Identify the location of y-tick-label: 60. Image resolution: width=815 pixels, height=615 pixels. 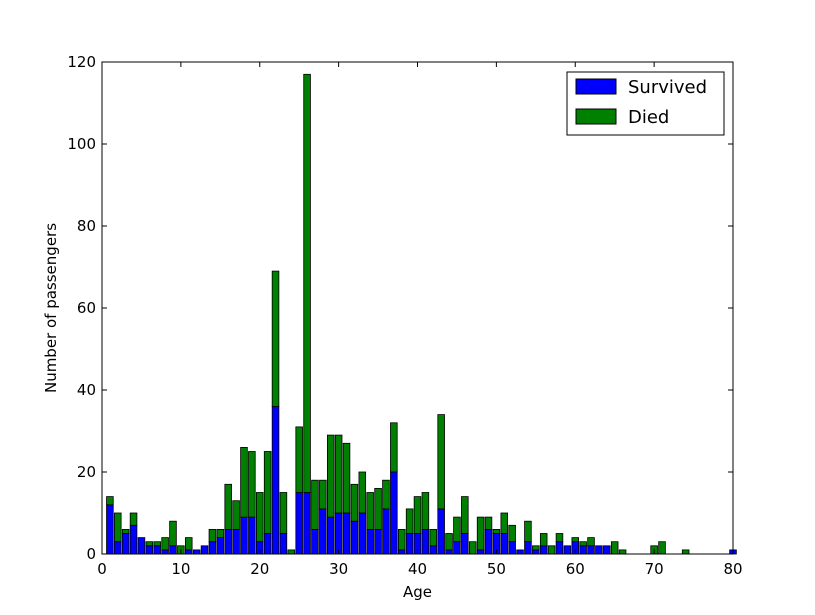
(86, 308).